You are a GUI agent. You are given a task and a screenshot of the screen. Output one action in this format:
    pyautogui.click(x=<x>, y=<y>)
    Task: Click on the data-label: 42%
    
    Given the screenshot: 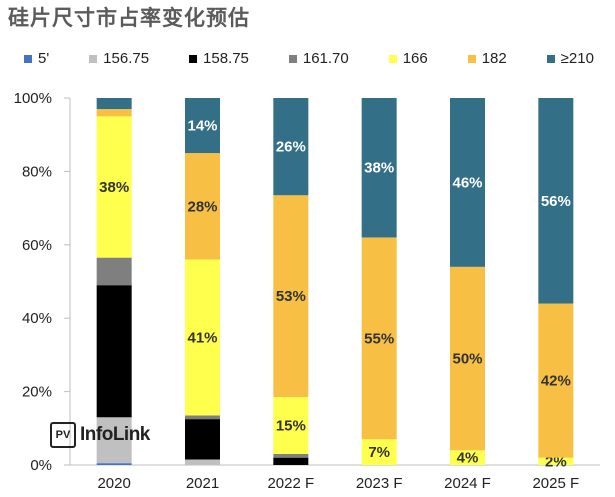 What is the action you would take?
    pyautogui.click(x=556, y=381)
    